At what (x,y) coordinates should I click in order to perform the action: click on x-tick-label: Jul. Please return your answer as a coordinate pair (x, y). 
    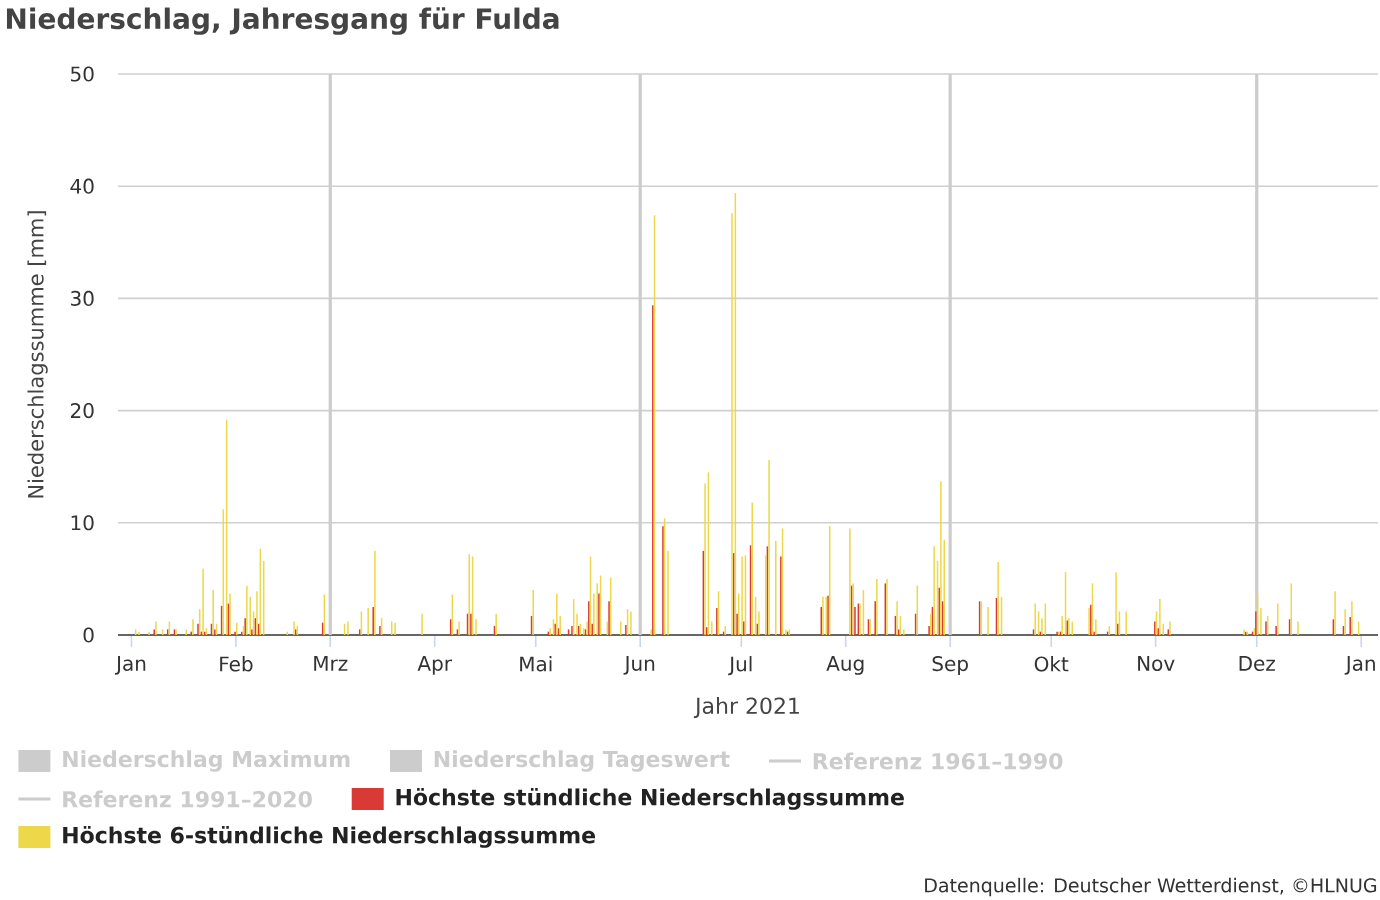
    Looking at the image, I should click on (740, 666).